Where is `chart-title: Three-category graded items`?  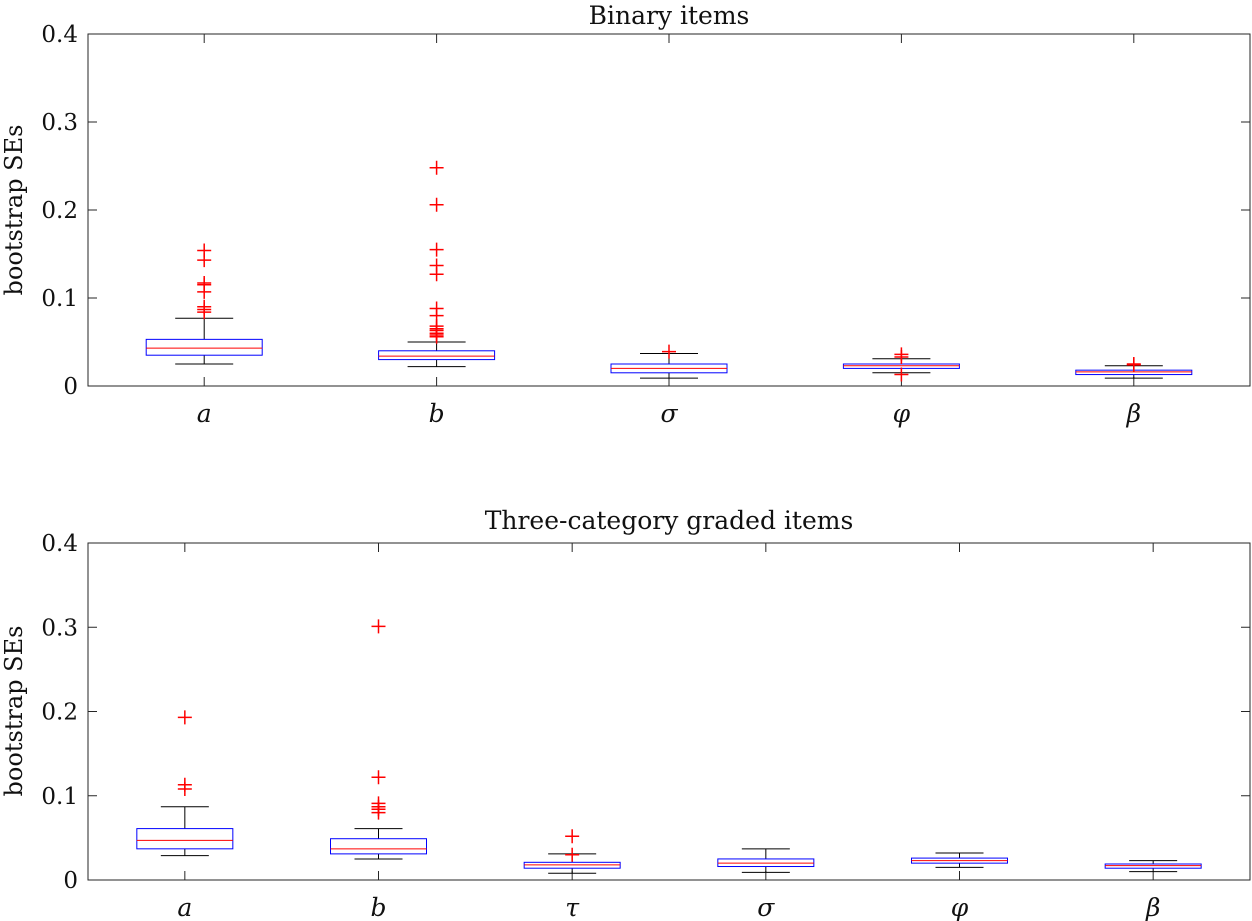 chart-title: Three-category graded items is located at coordinates (669, 520).